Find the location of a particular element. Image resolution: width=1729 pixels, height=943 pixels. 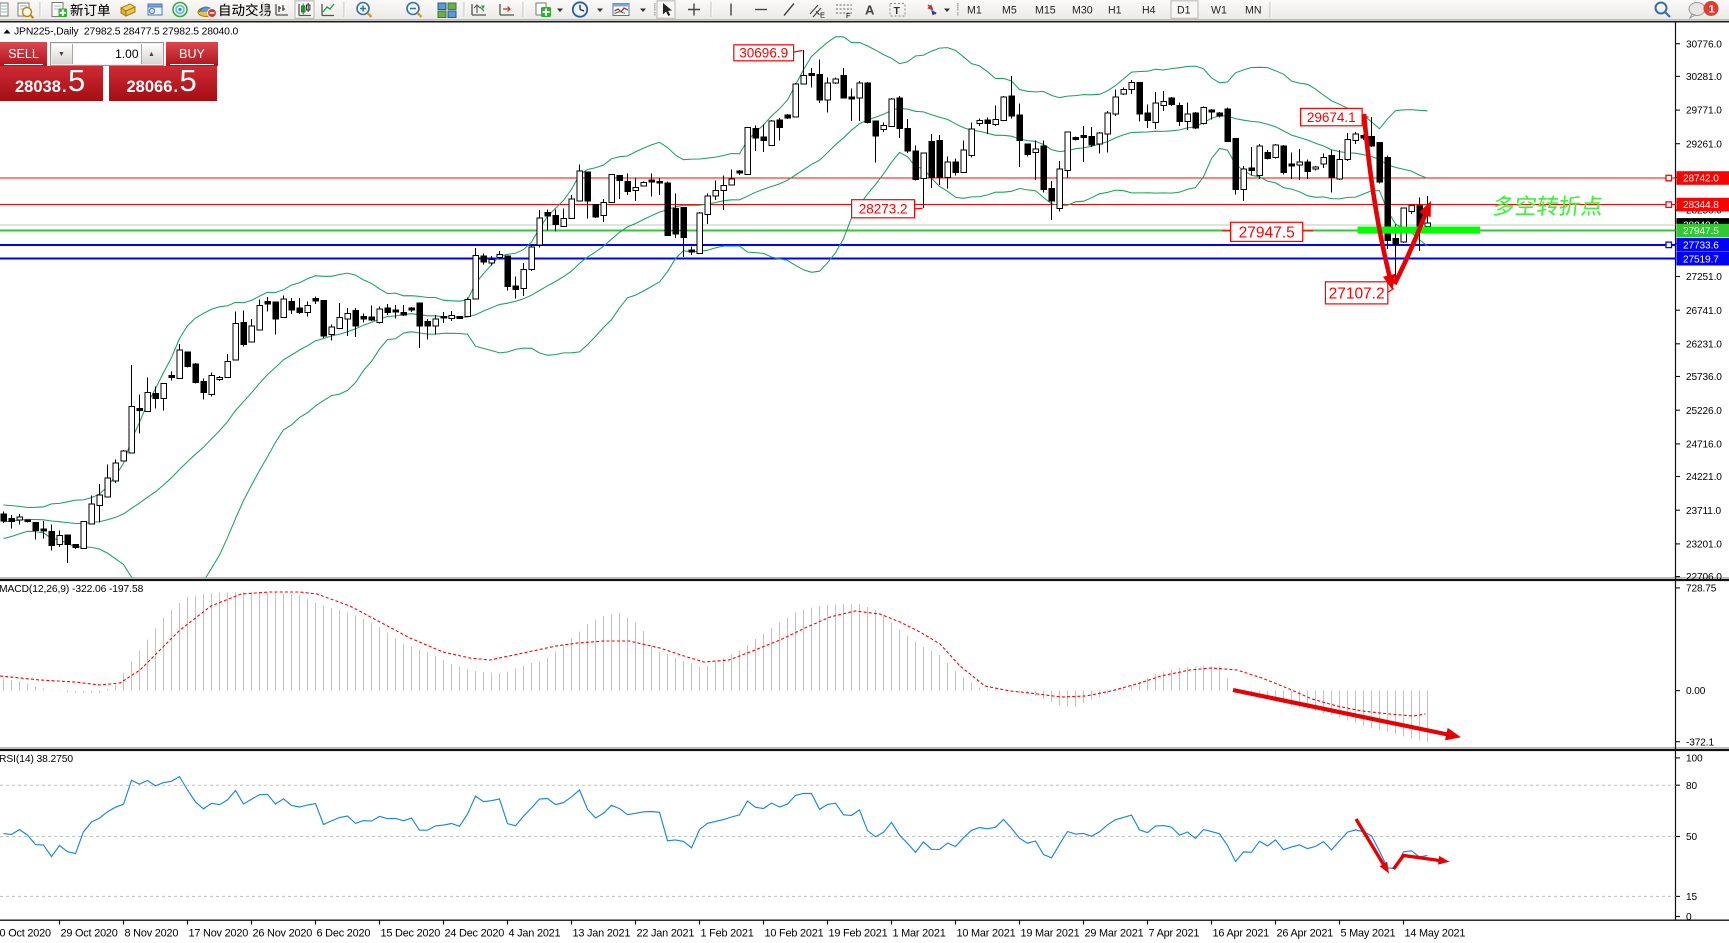

svg-text: 17 Nov 2020 is located at coordinates (219, 934).